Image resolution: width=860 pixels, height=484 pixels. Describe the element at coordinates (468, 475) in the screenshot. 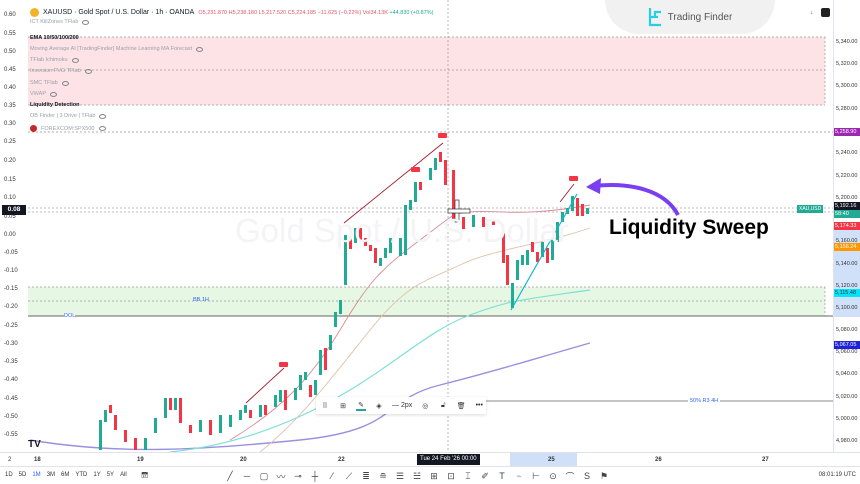

I see `price-range-icon: ⌶` at that location.